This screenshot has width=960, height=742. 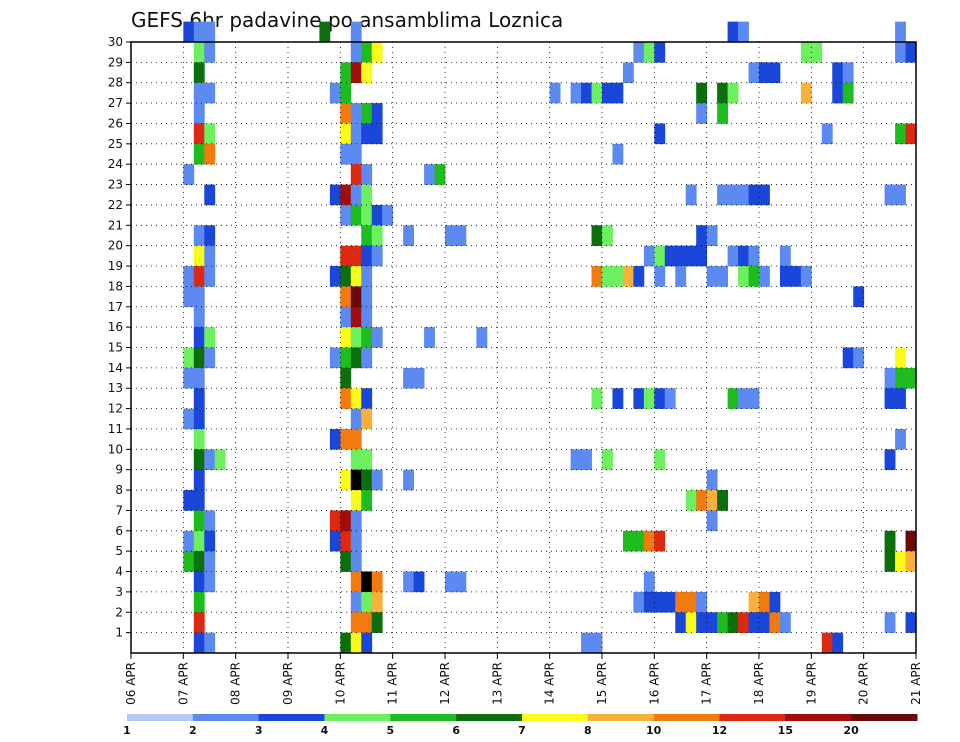 What do you see at coordinates (119, 612) in the screenshot?
I see `y-tick-label: 2` at bounding box center [119, 612].